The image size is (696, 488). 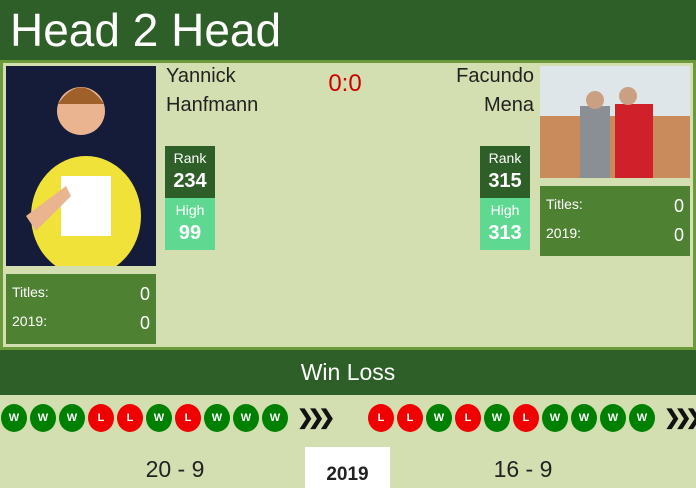 I want to click on player2-rank-box: Rank 315 High 313, so click(x=505, y=198).